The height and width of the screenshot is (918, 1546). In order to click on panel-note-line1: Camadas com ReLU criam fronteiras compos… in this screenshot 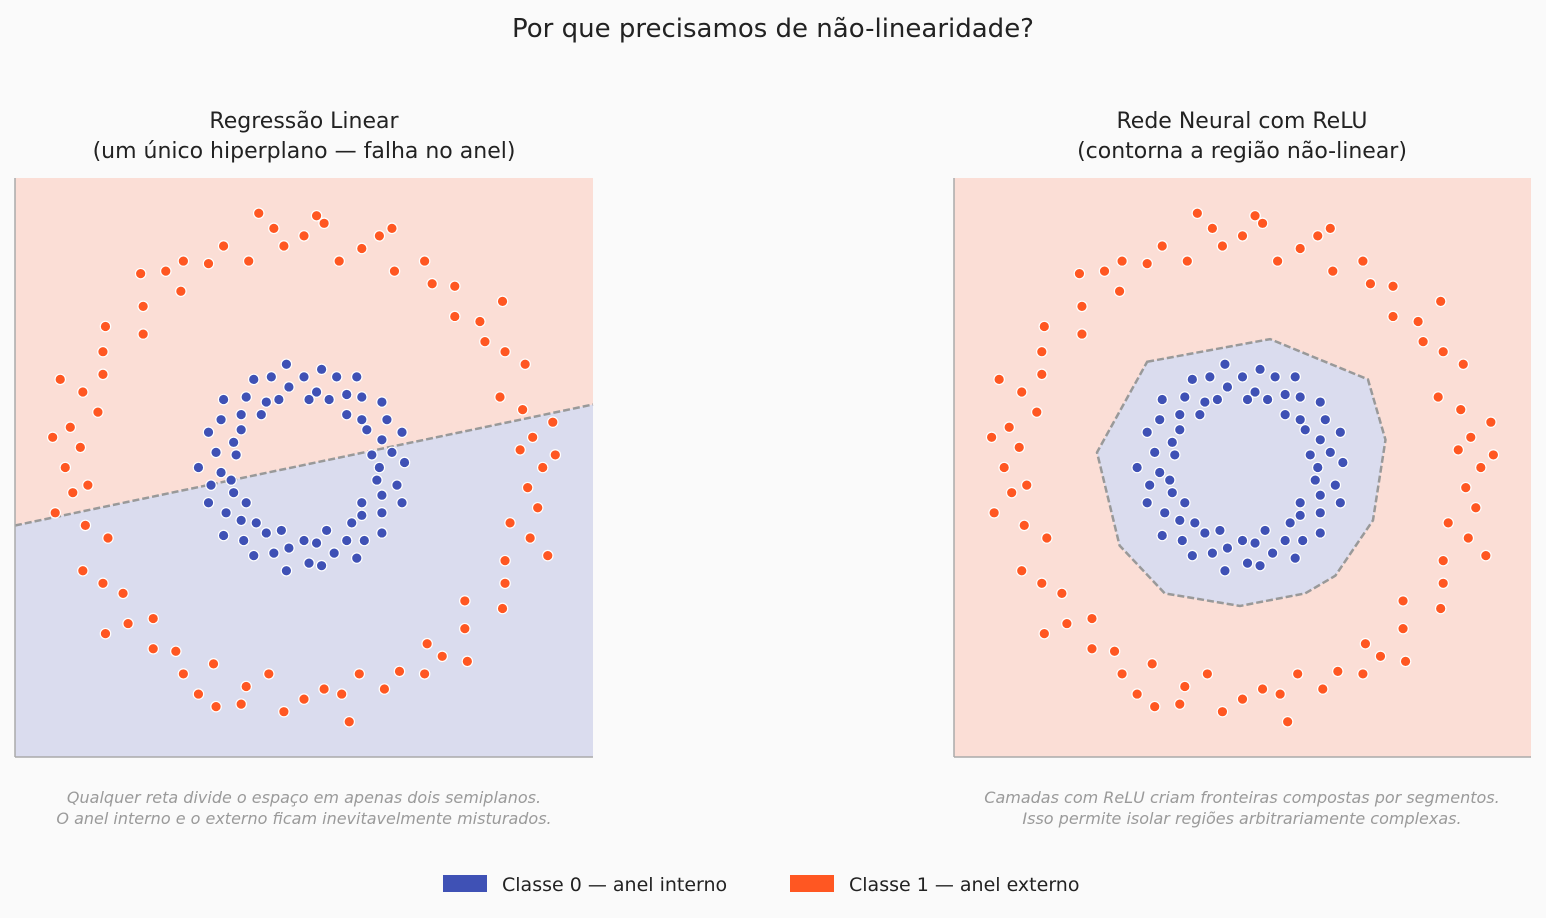, I will do `click(1241, 797)`.